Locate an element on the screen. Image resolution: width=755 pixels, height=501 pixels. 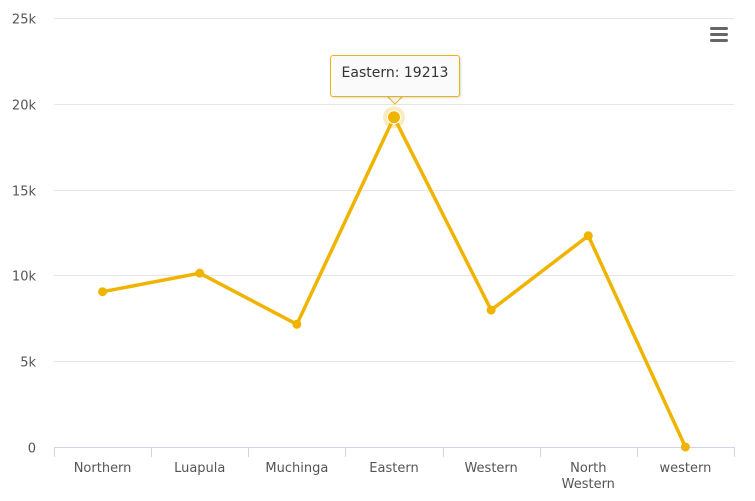
tooltip: Eastern: 19213 is located at coordinates (395, 80).